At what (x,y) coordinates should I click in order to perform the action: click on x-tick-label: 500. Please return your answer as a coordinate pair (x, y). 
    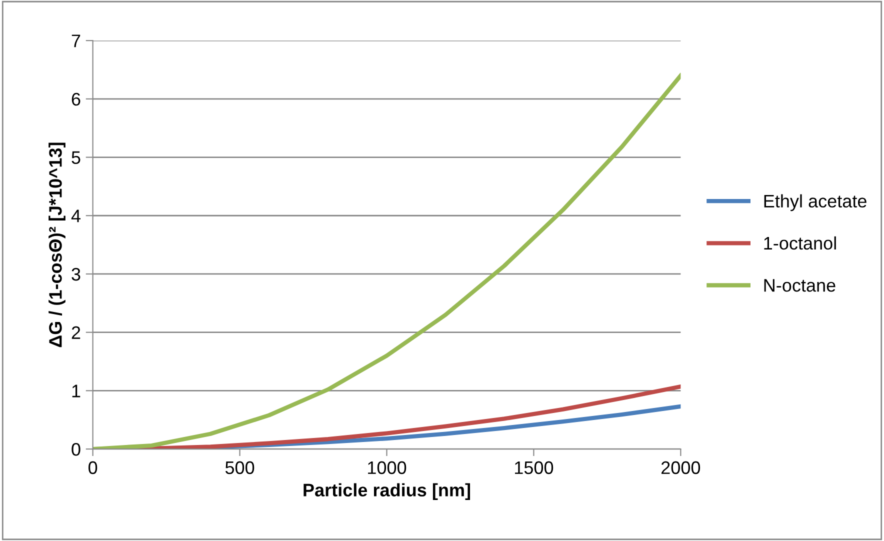
    Looking at the image, I should click on (239, 467).